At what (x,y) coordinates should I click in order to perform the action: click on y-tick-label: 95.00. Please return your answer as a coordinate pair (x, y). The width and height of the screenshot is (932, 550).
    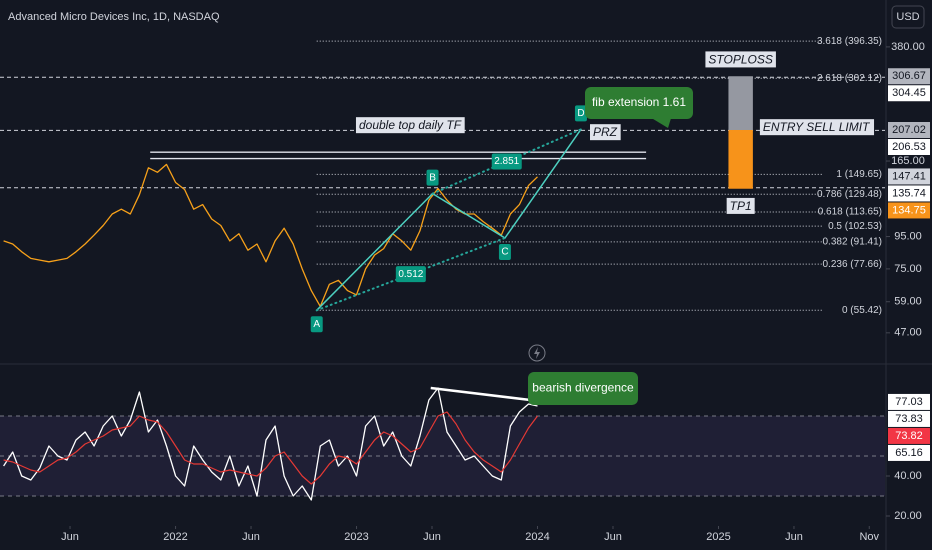
    Looking at the image, I should click on (908, 236).